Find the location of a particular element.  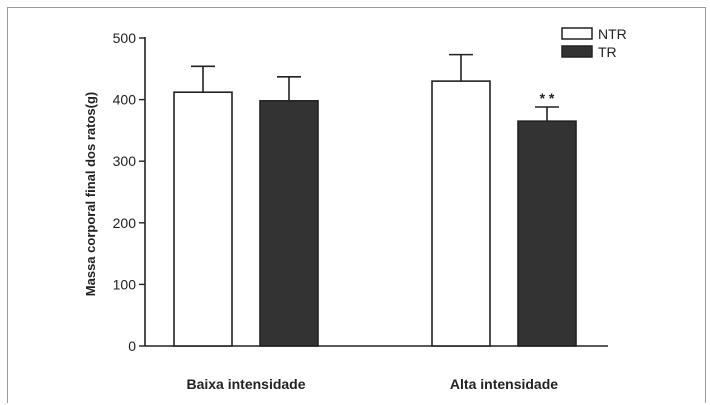

category-label: Alta intensidade is located at coordinates (504, 384).